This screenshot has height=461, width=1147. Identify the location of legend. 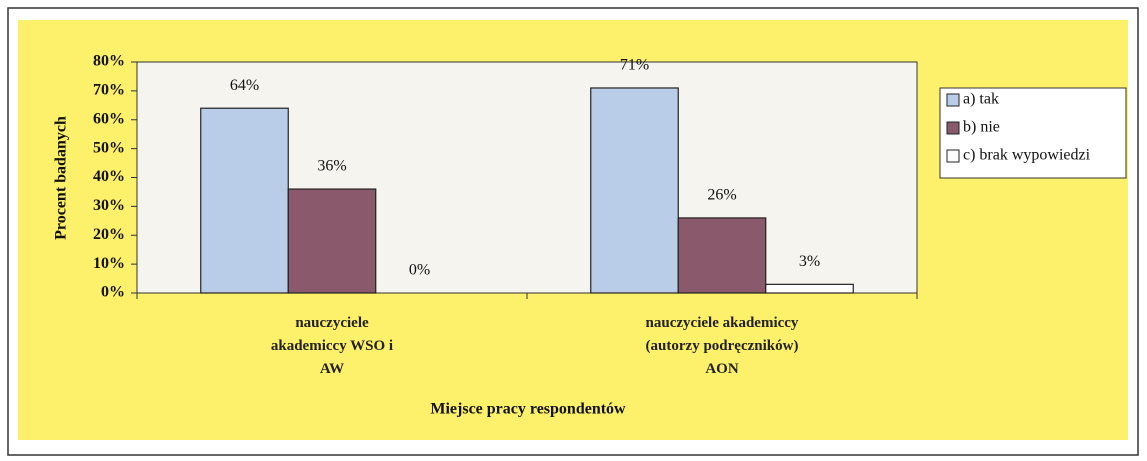
(1033, 133).